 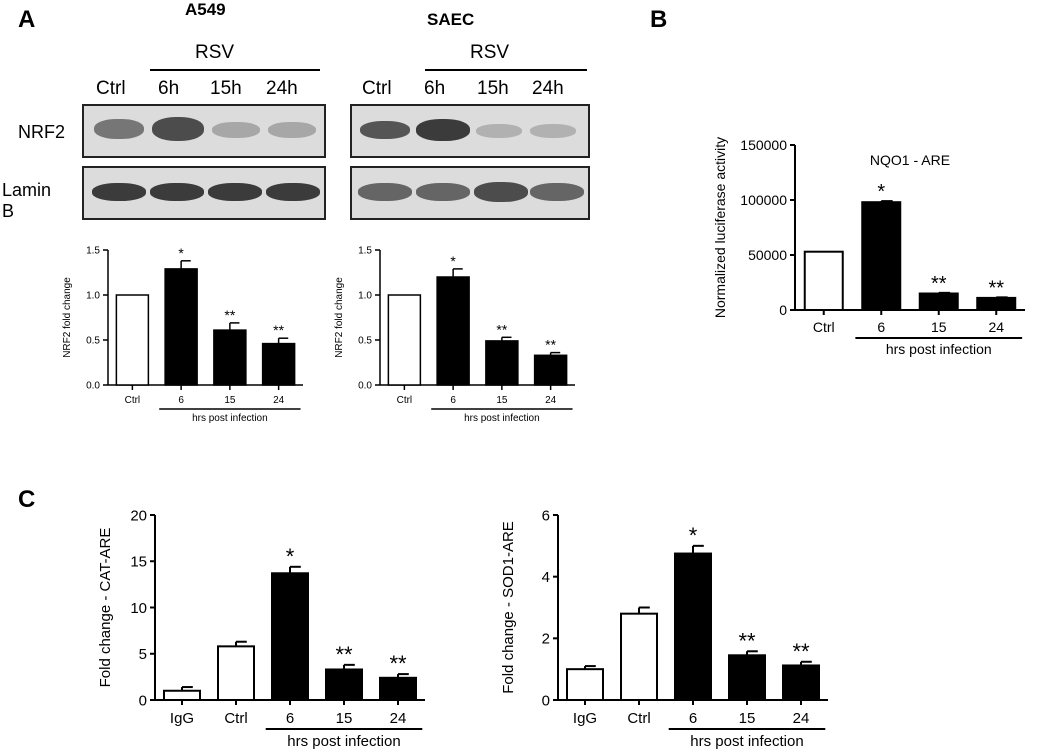 What do you see at coordinates (767, 255) in the screenshot?
I see `y-tick-label: 50000` at bounding box center [767, 255].